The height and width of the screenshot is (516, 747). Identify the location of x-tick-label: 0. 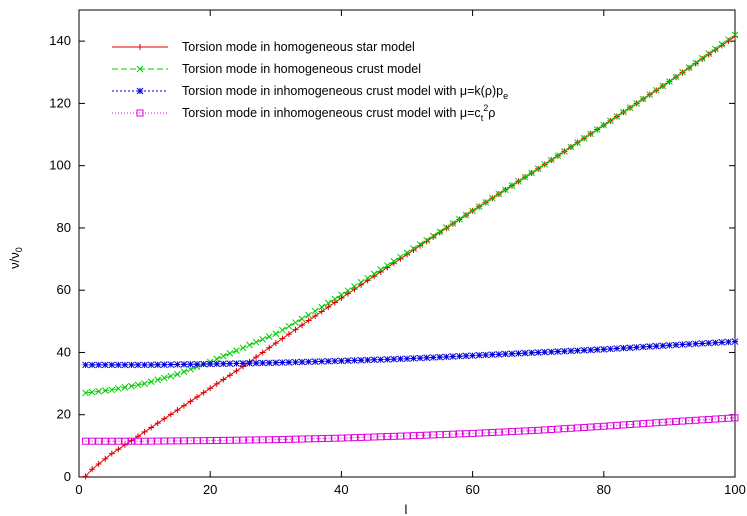
(78, 489).